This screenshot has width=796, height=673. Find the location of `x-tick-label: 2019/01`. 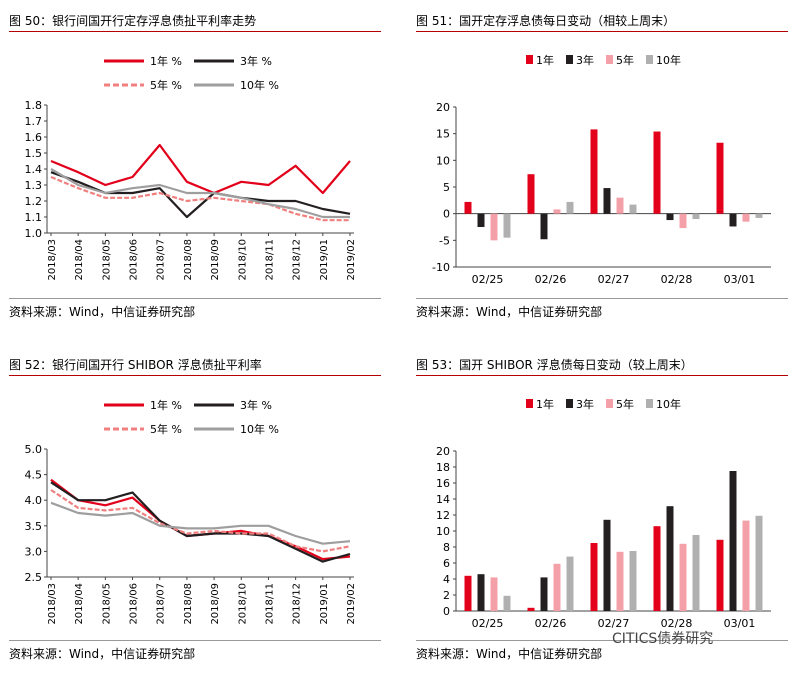

x-tick-label: 2019/01 is located at coordinates (324, 604).